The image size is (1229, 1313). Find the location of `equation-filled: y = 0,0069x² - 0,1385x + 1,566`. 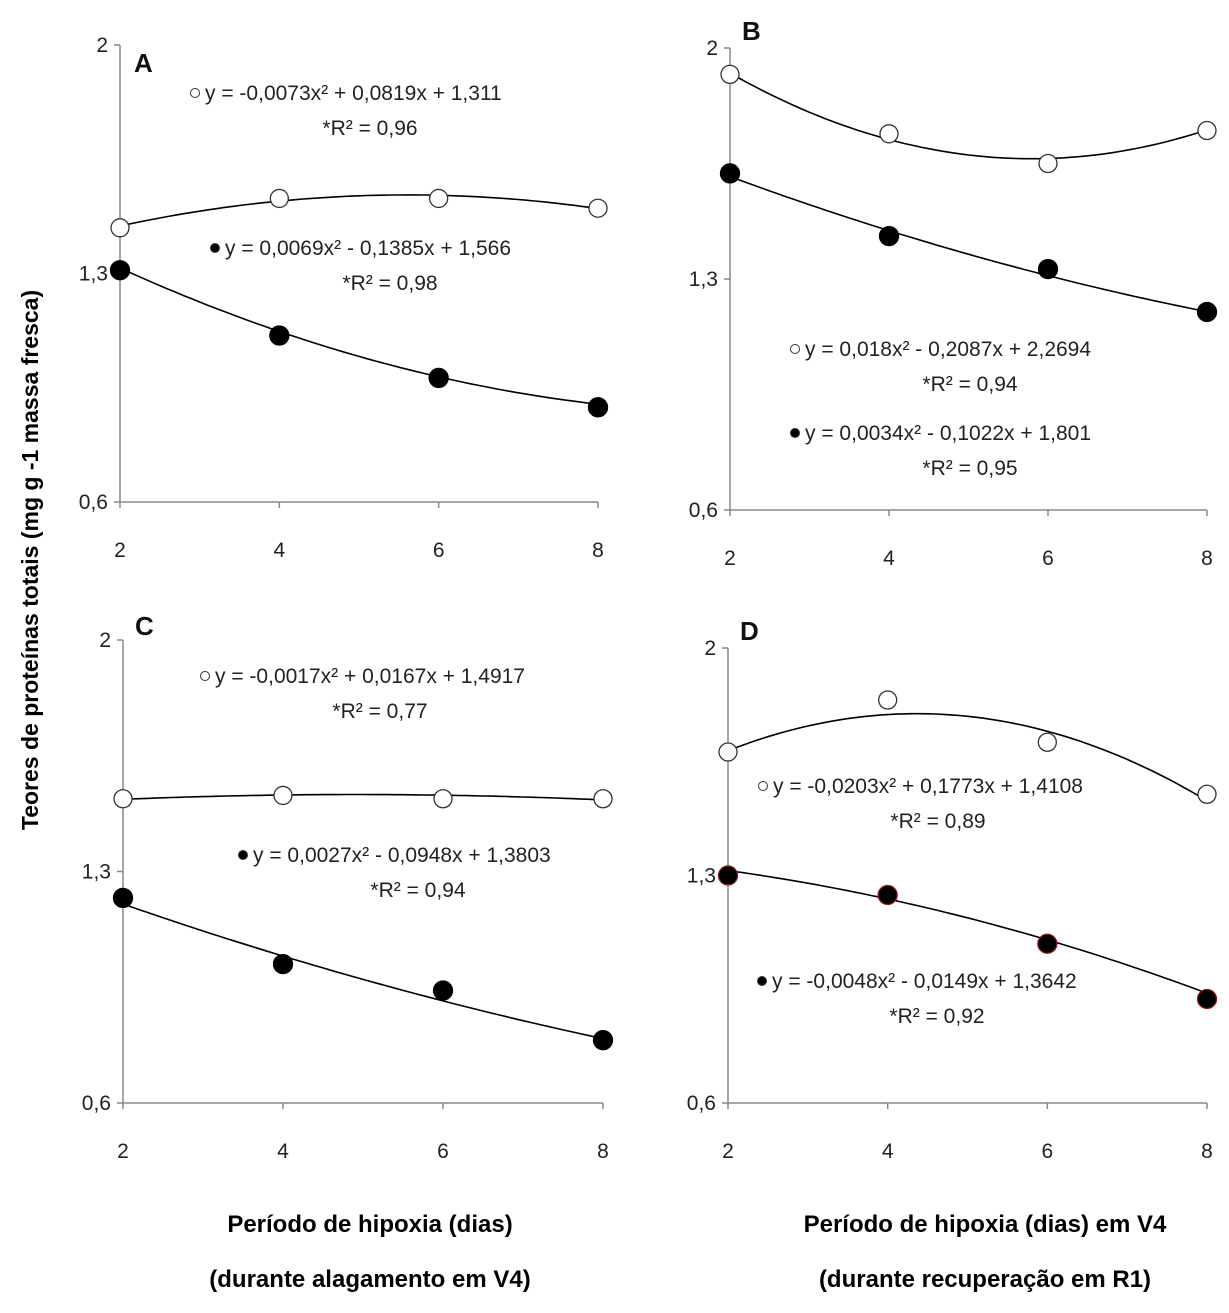

equation-filled: y = 0,0069x² - 0,1385x + 1,566 is located at coordinates (368, 248).